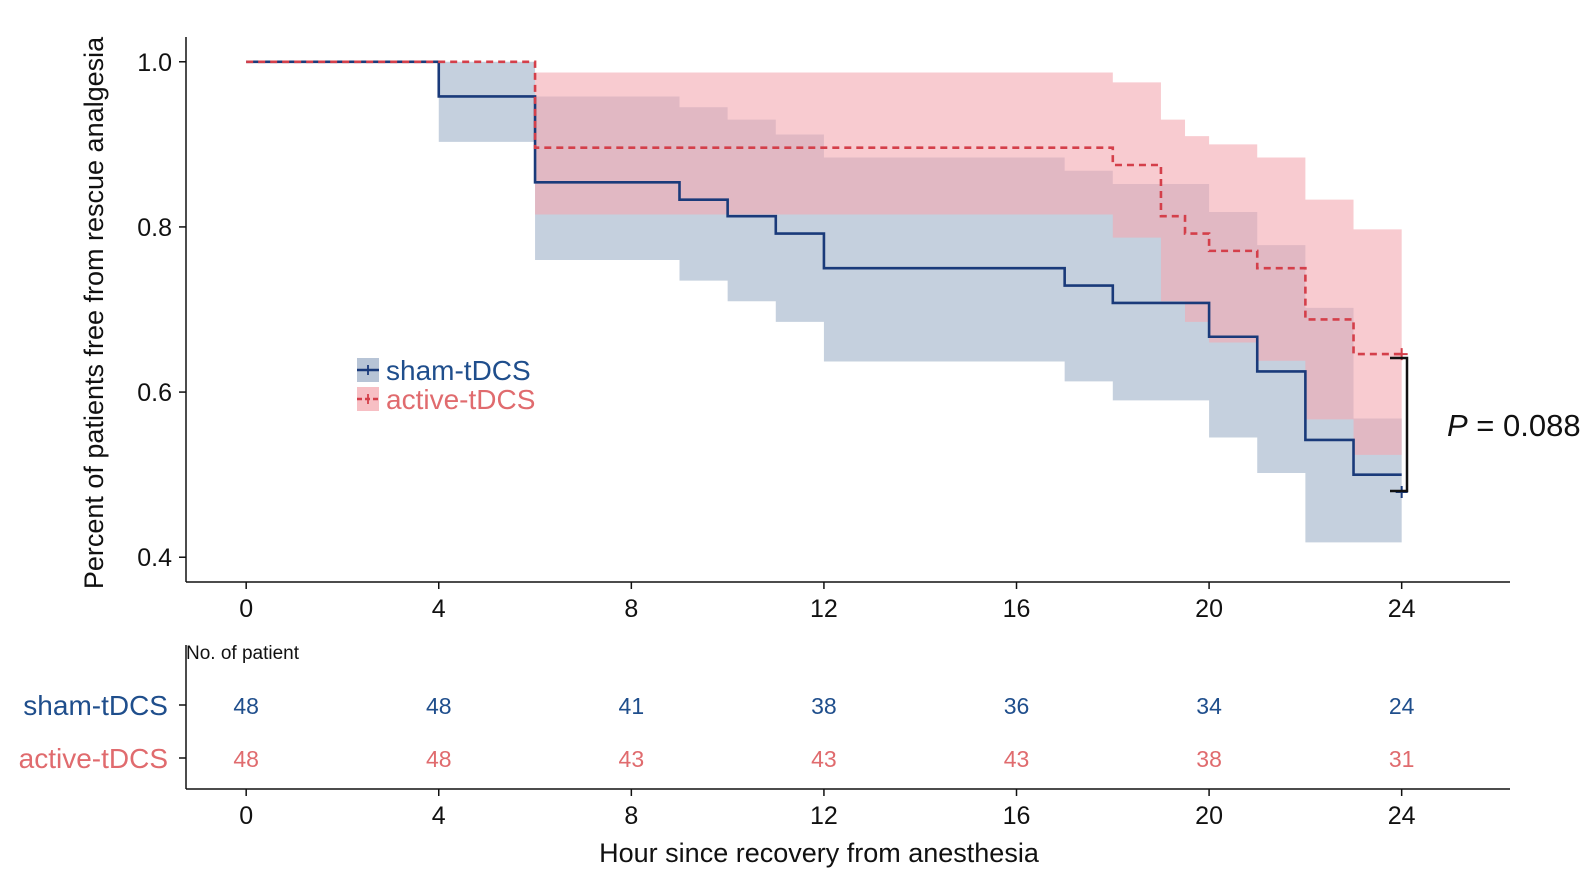 This screenshot has height=874, width=1595. I want to click on x-tick-label: 24, so click(1402, 609).